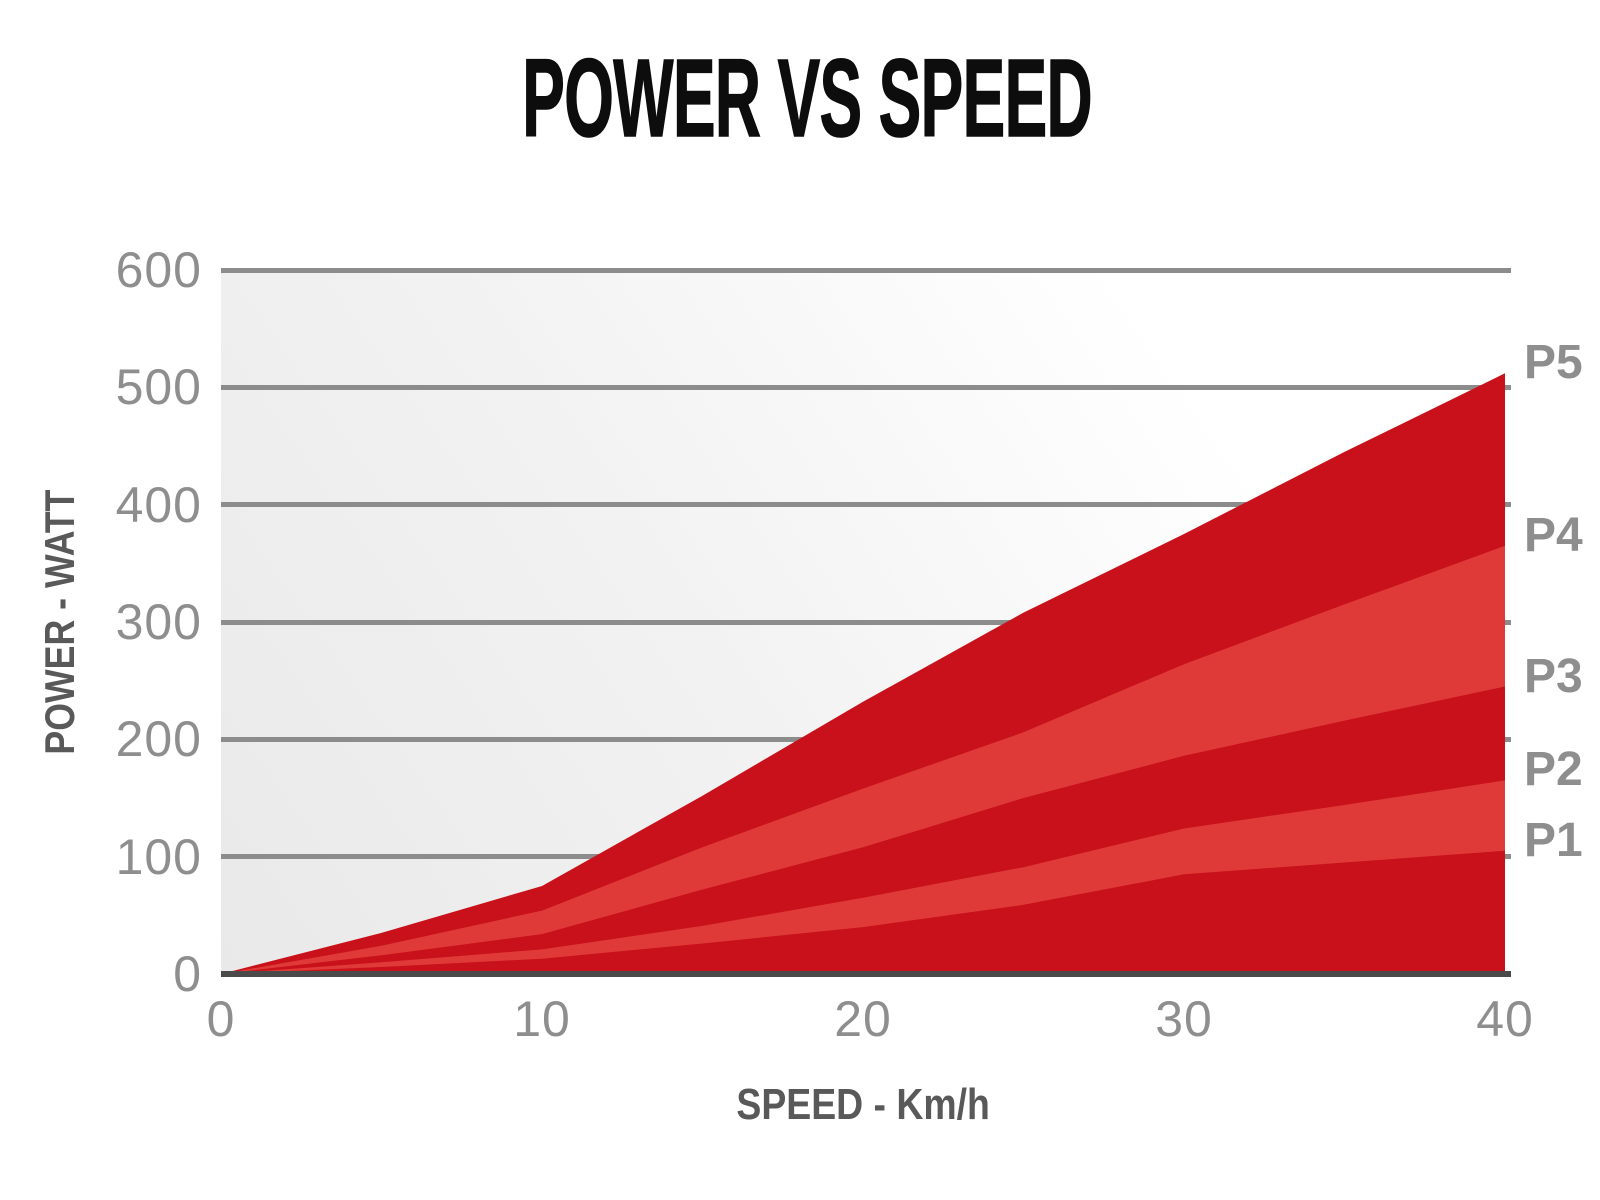  What do you see at coordinates (1553, 770) in the screenshot?
I see `series-label-P2: P2` at bounding box center [1553, 770].